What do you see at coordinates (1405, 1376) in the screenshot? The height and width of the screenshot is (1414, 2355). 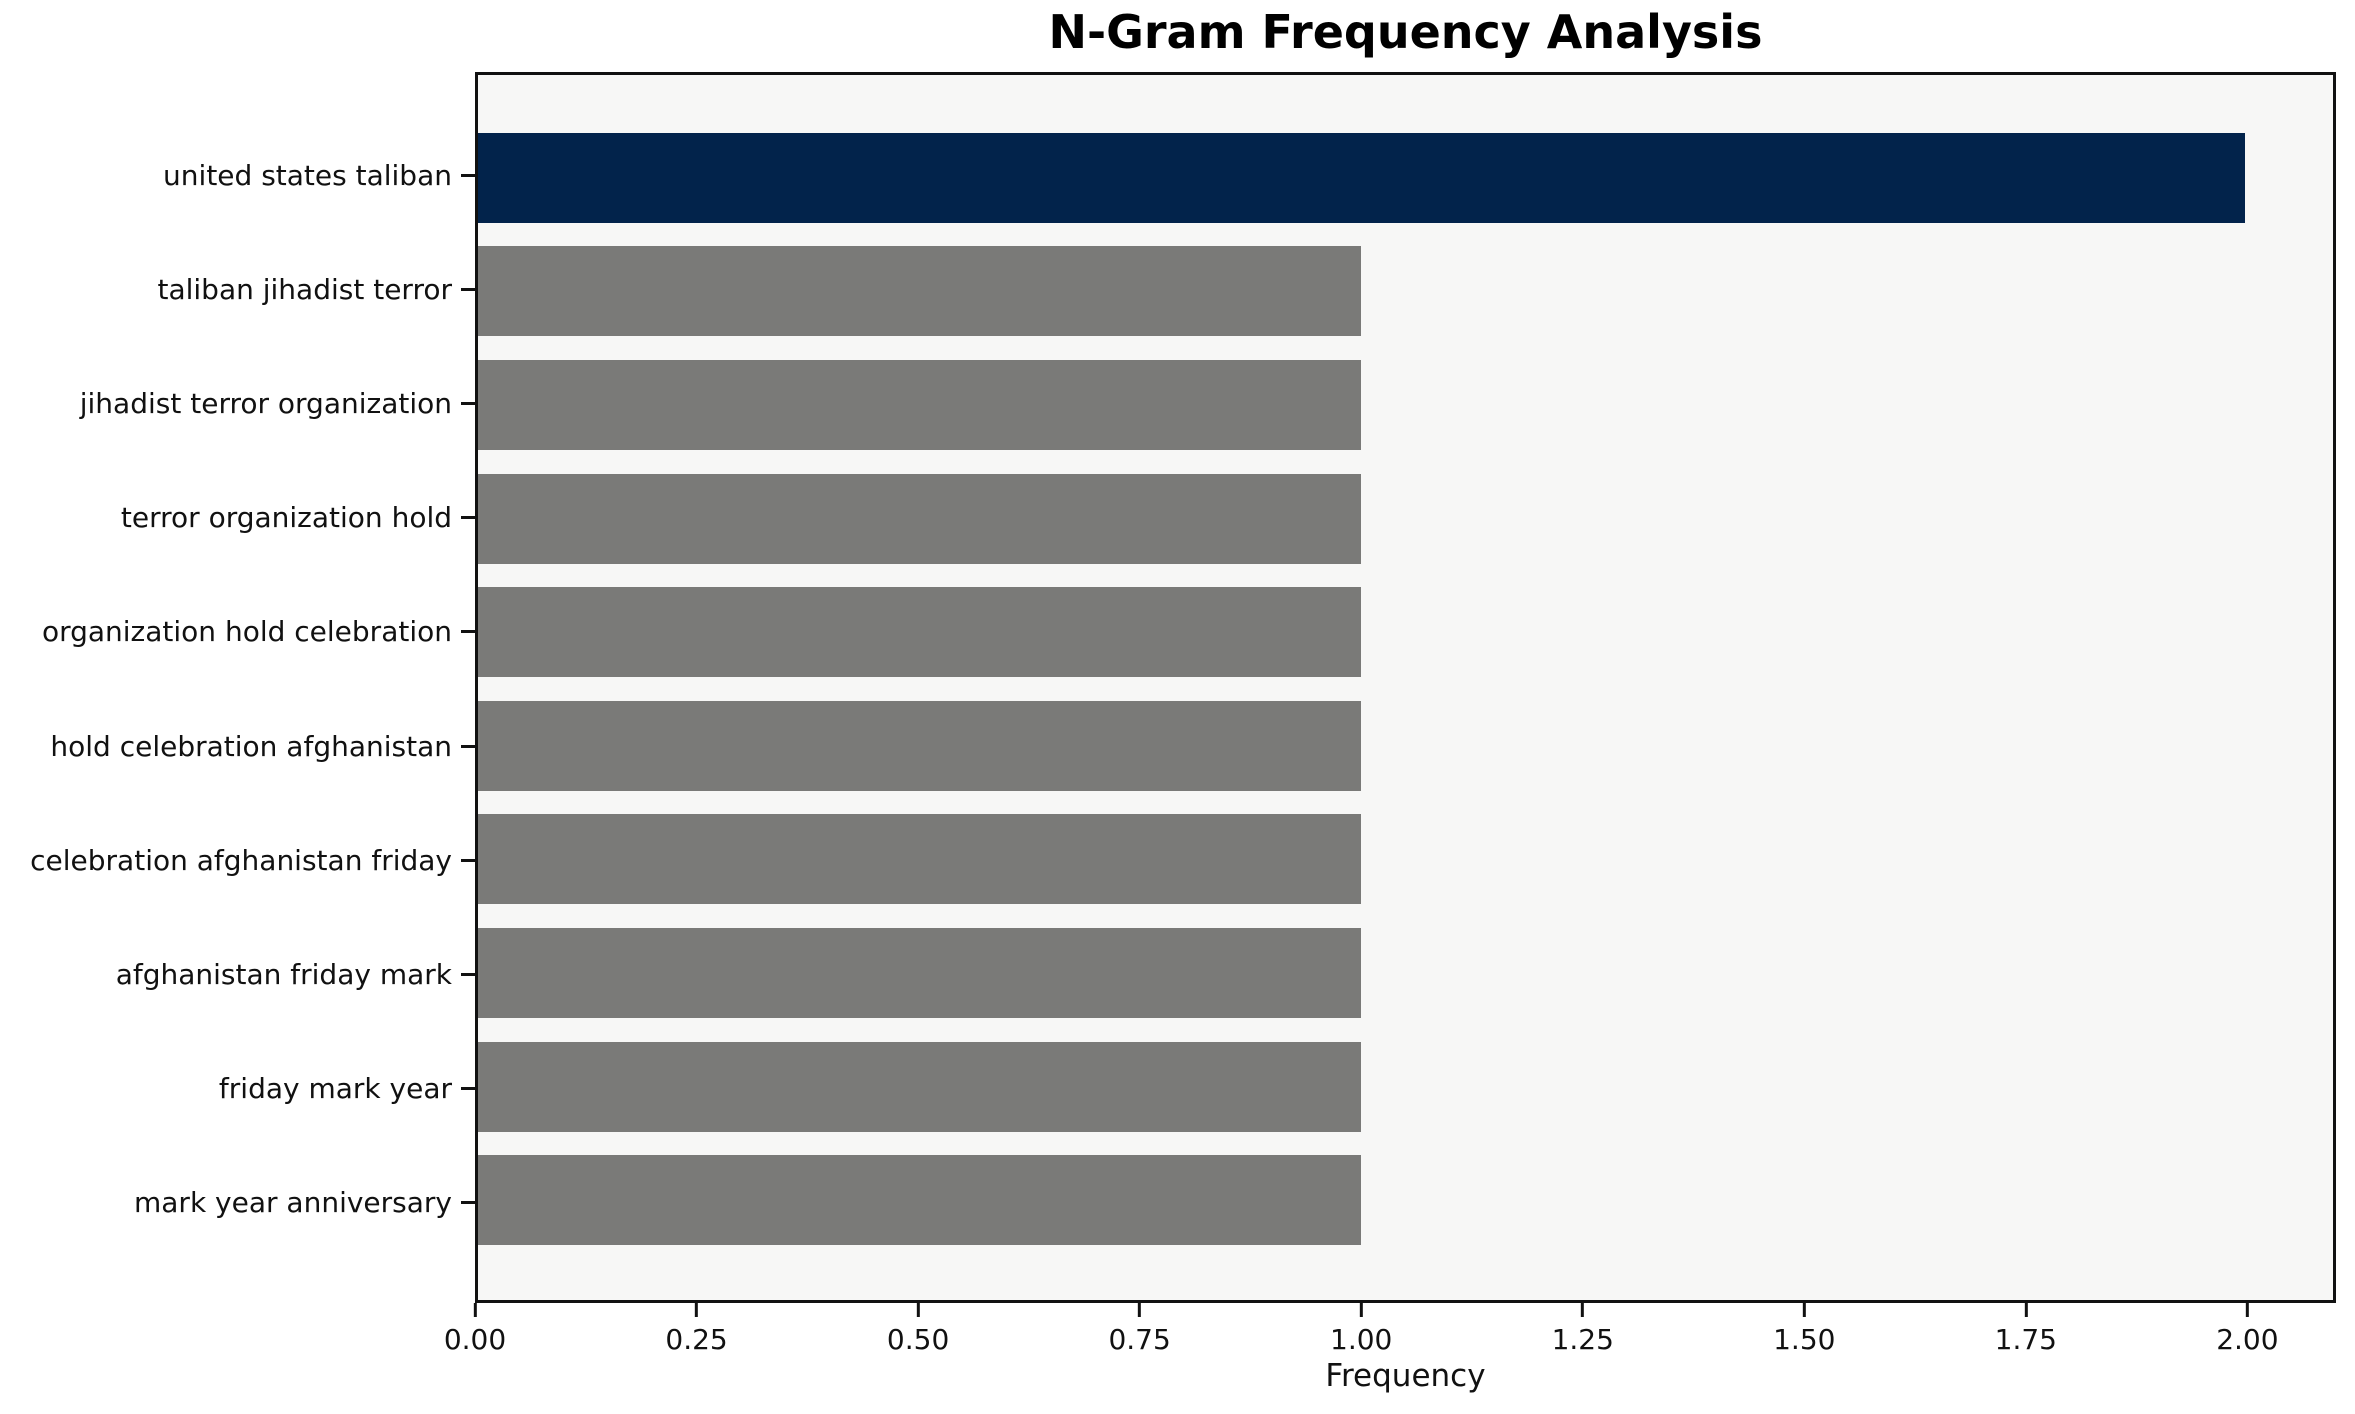 I see `x-axis-title: Frequency` at bounding box center [1405, 1376].